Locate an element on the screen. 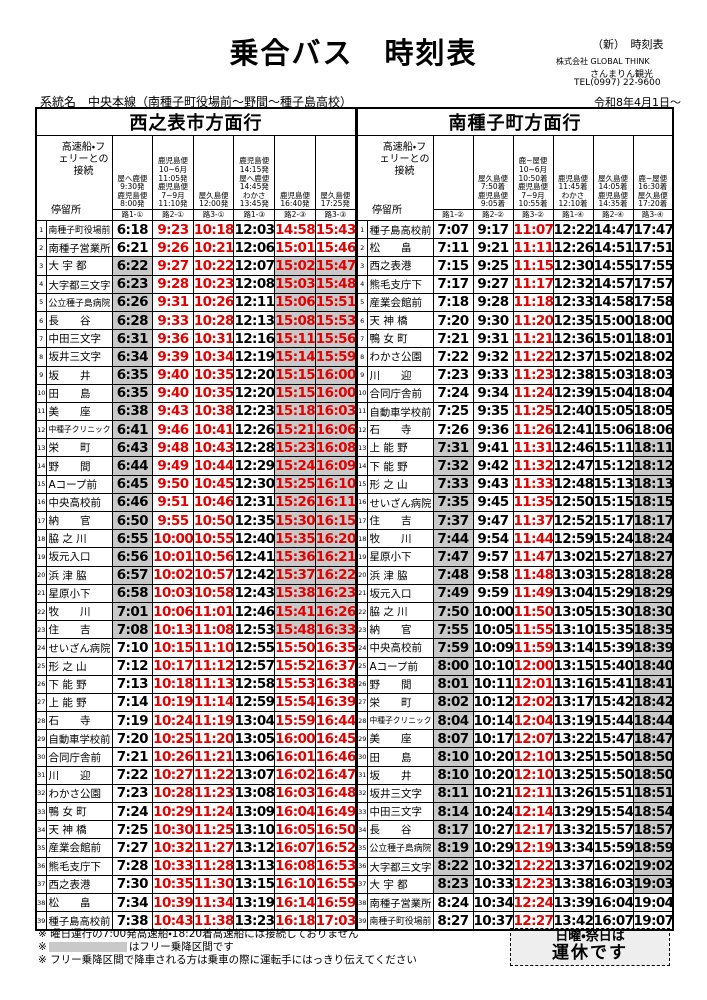 This screenshot has height=1000, width=707. note: ※ フリー乗降区間で降車される方は乗車の際に運転手にはっきり伝えてください is located at coordinates (227, 960).